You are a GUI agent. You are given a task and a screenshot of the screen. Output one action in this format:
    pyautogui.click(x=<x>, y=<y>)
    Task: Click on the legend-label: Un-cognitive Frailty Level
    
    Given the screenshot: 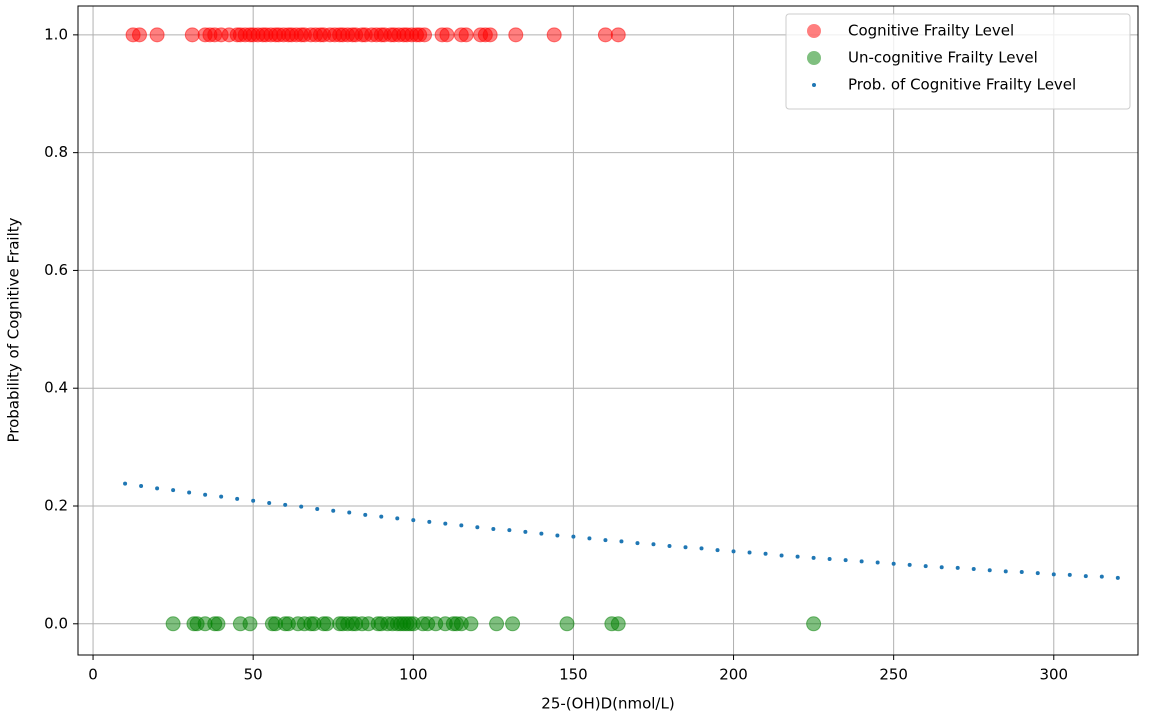 What is the action you would take?
    pyautogui.click(x=943, y=58)
    